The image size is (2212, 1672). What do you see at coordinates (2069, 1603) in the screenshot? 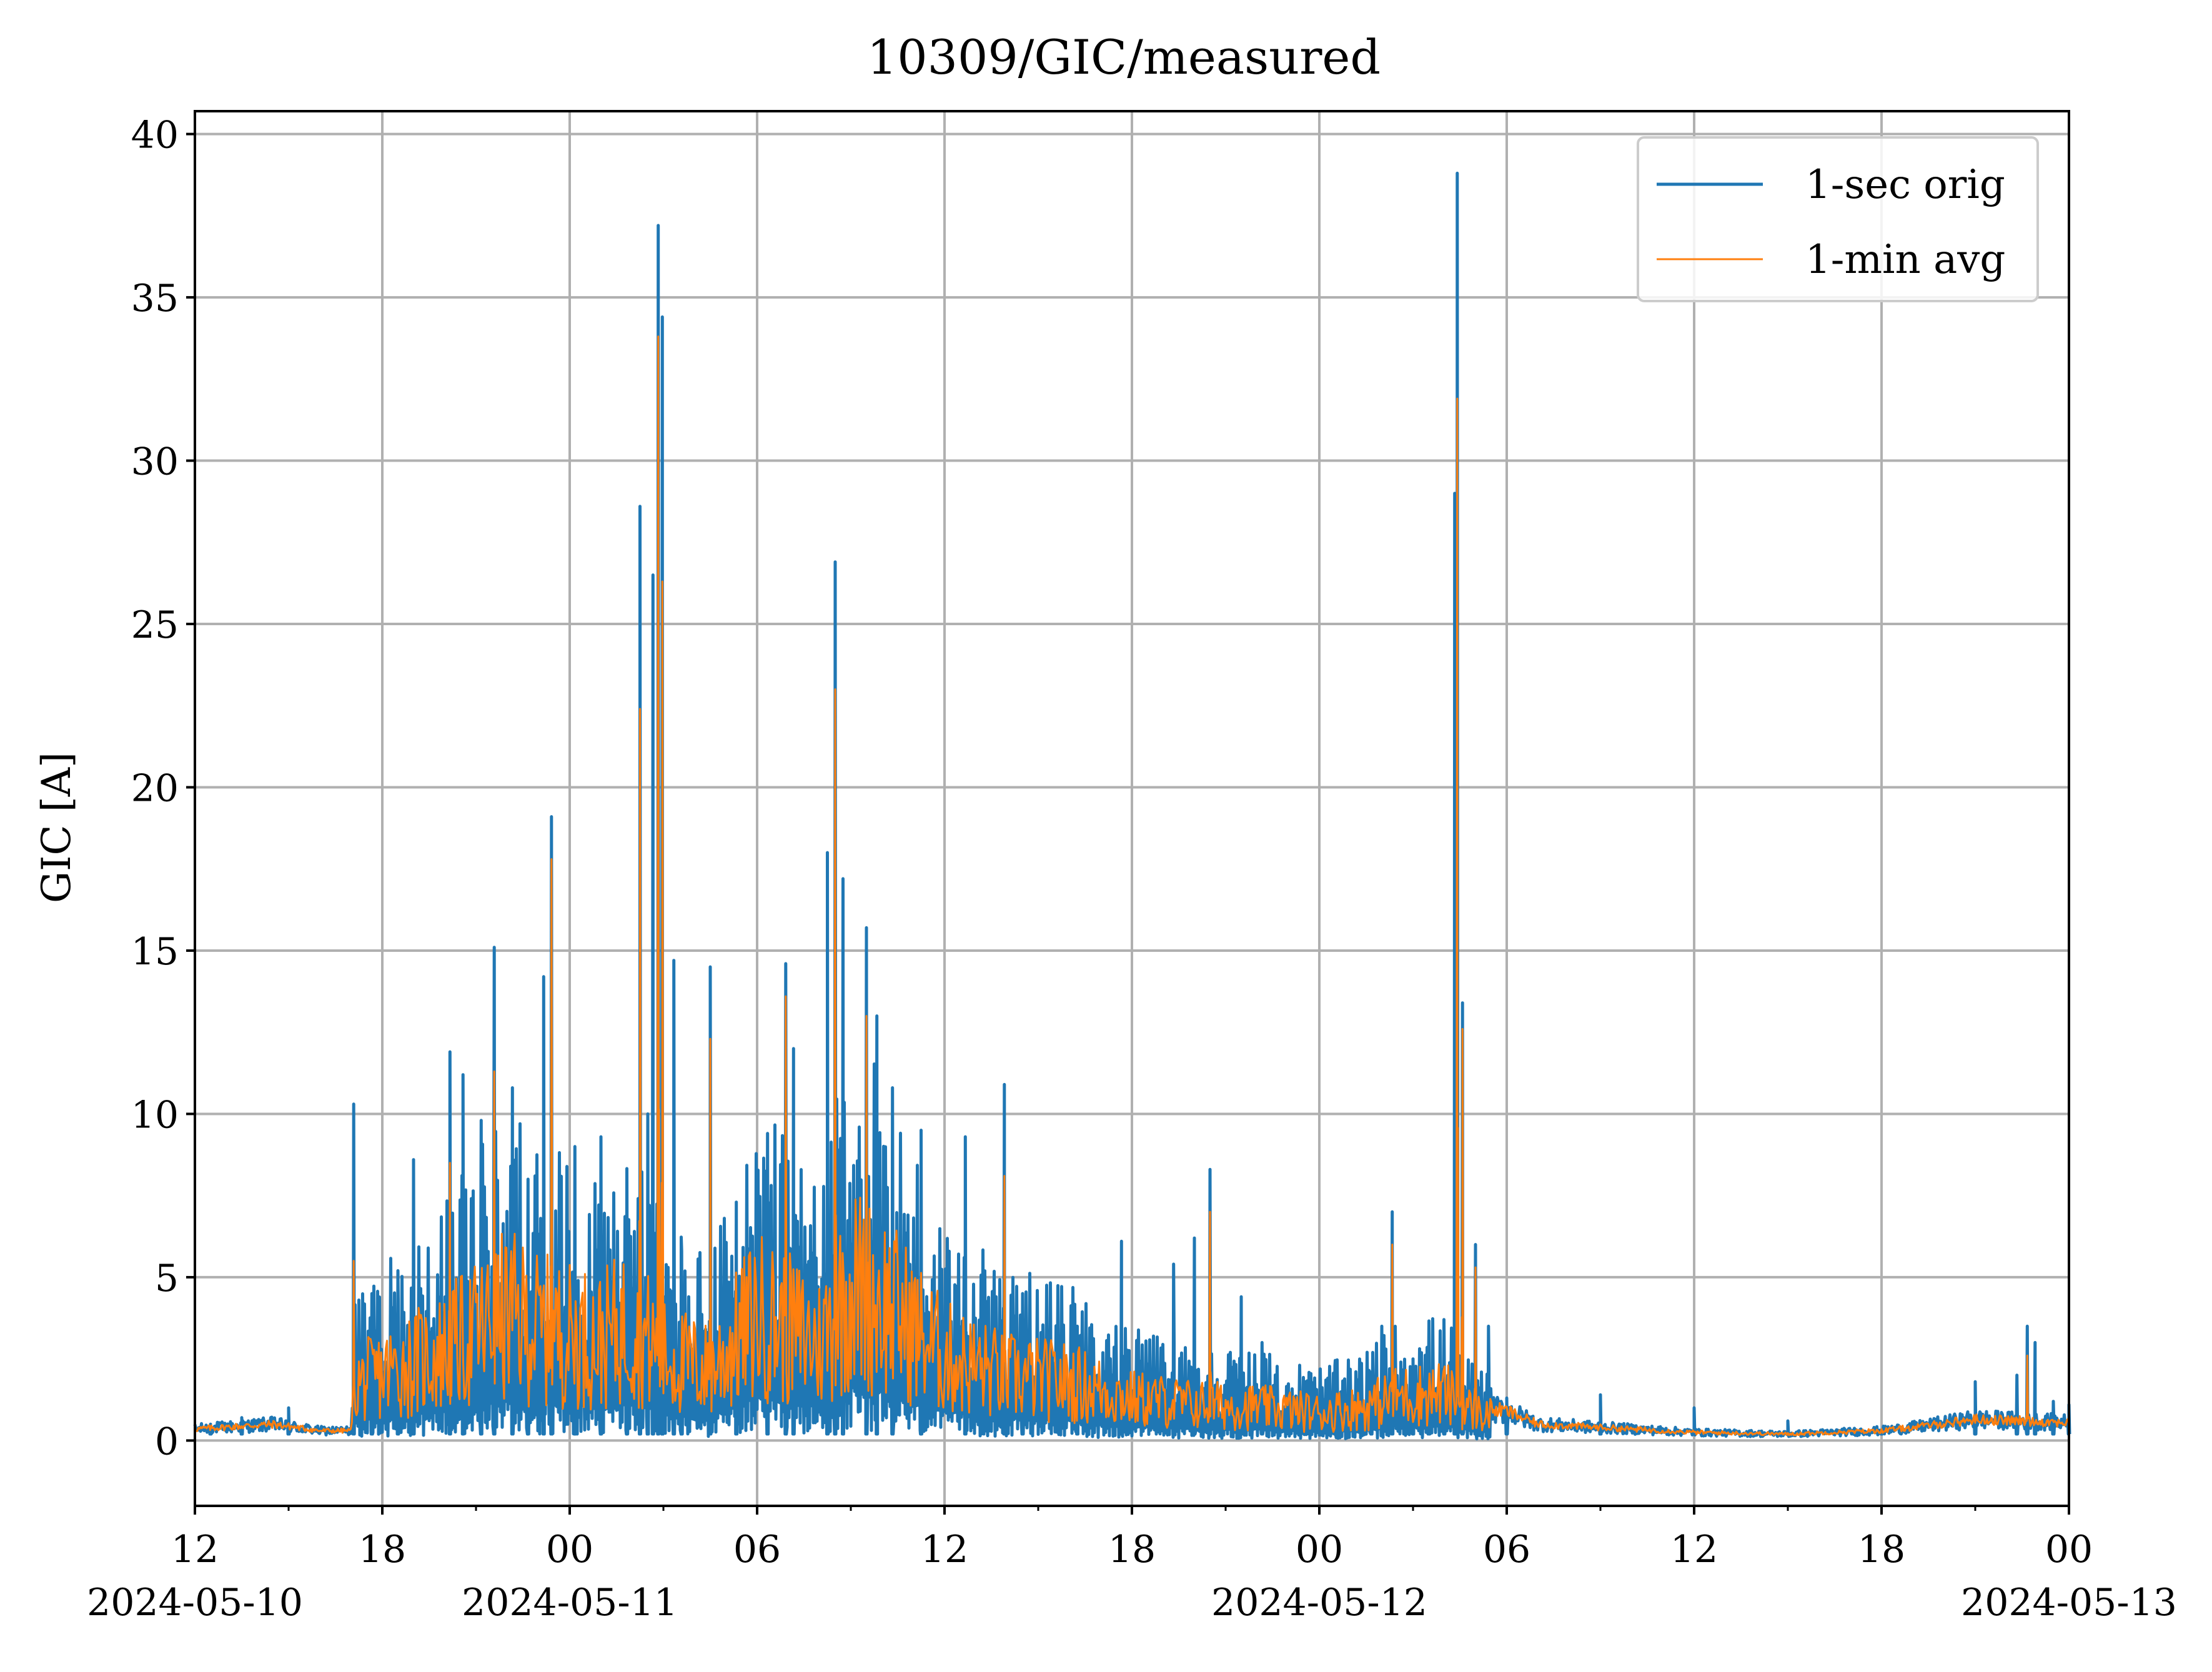
I see `x-tick-date-label: 2024-05-13` at bounding box center [2069, 1603].